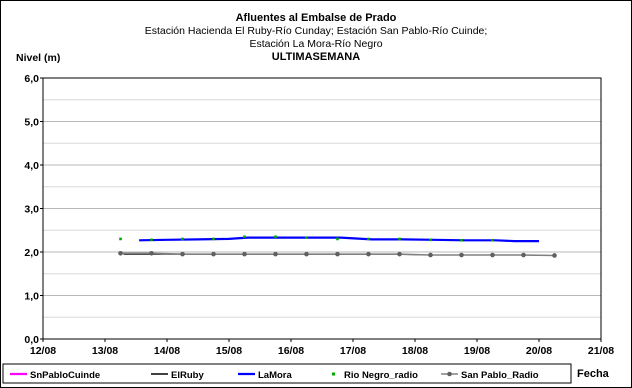 This screenshot has height=388, width=632. What do you see at coordinates (381, 375) in the screenshot?
I see `legend-label: Rio Negro_radio` at bounding box center [381, 375].